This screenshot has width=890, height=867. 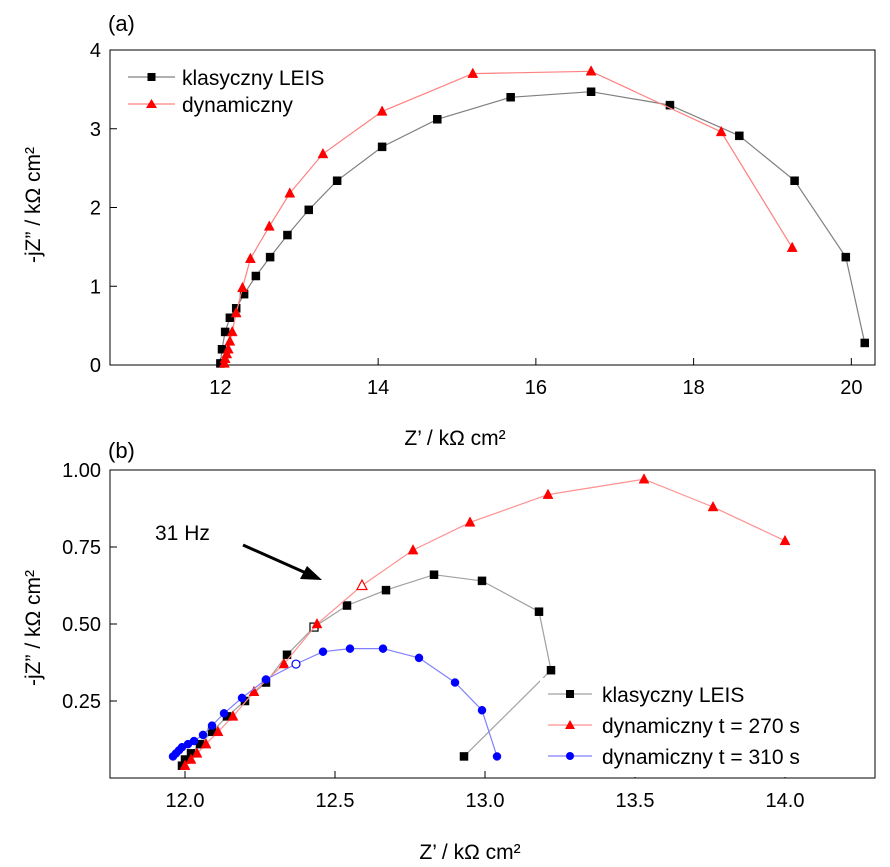 I want to click on x-tick-label: 12.0, so click(x=185, y=801).